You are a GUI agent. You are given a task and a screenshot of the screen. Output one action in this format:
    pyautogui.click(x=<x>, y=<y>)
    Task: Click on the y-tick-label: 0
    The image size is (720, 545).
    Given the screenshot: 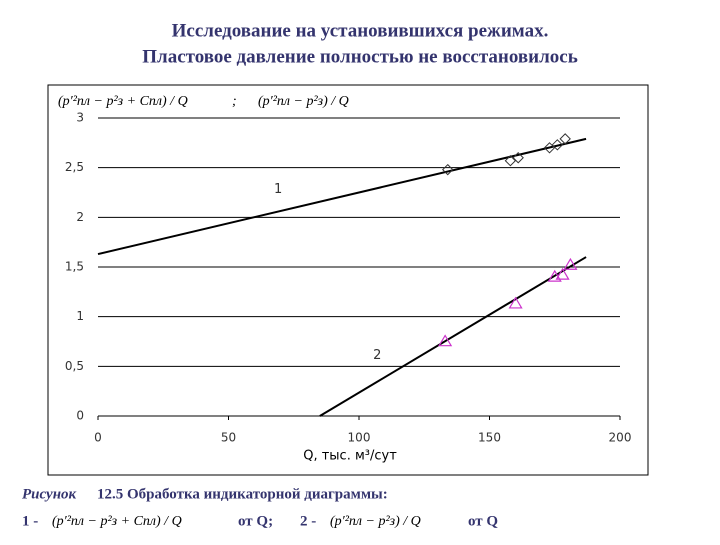 What is the action you would take?
    pyautogui.click(x=80, y=416)
    